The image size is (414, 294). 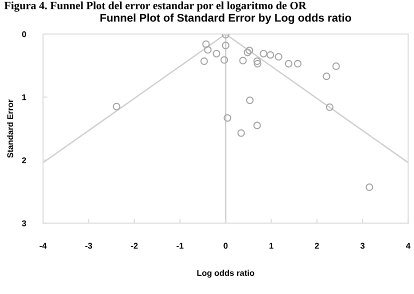 What do you see at coordinates (88, 245) in the screenshot?
I see `x-tick-label: -3` at bounding box center [88, 245].